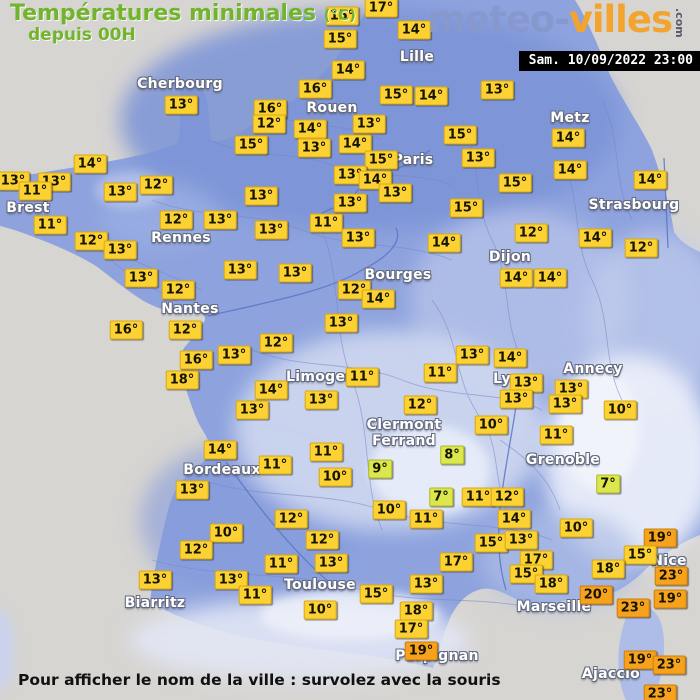 This screenshot has width=700, height=700. I want to click on temp-badge: 8°, so click(452, 455).